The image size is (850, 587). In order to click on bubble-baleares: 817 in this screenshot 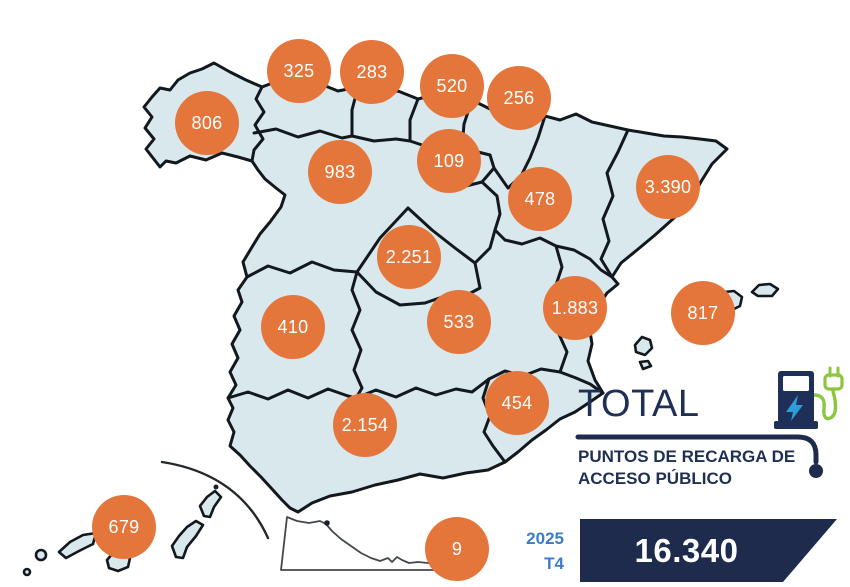, I will do `click(703, 313)`.